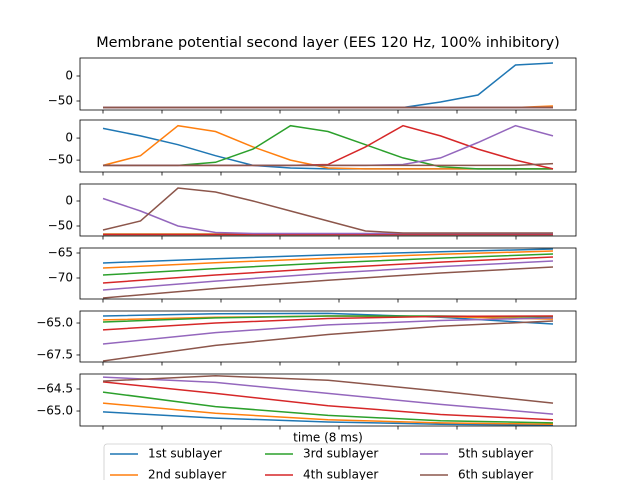 This screenshot has width=640, height=480. I want to click on legend-frame, so click(328, 461).